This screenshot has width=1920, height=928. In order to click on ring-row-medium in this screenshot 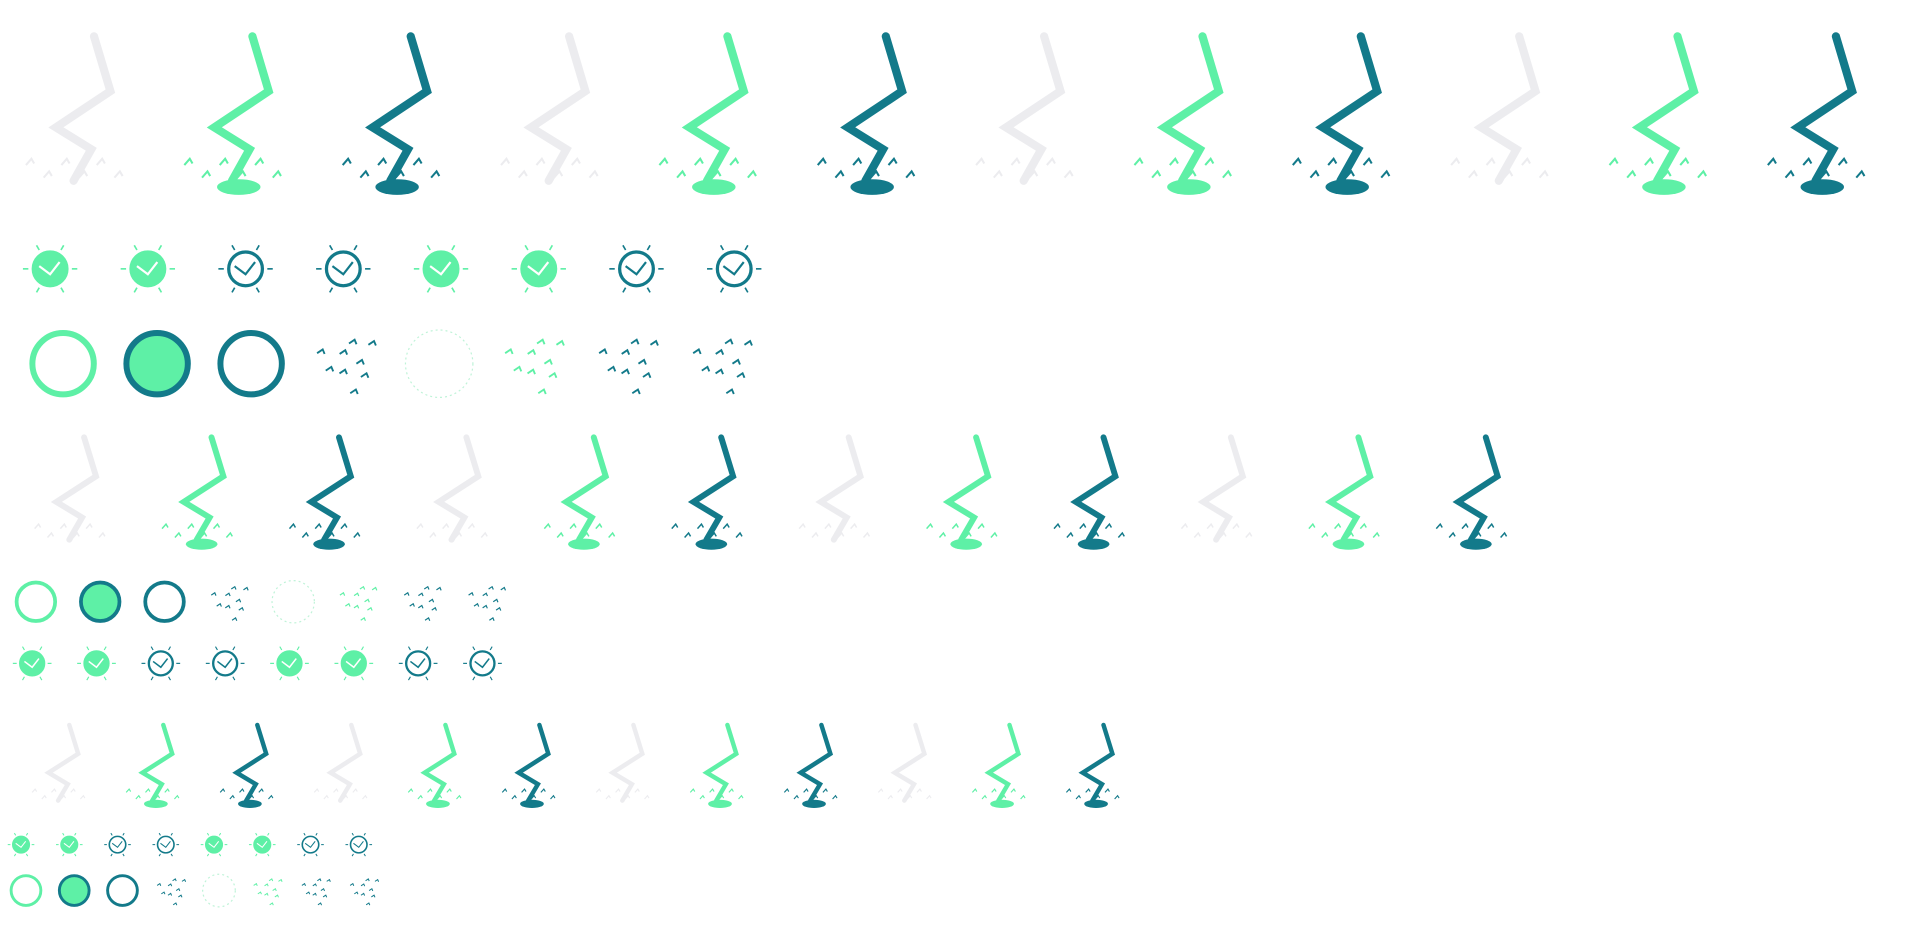, I will do `click(260, 601)`.